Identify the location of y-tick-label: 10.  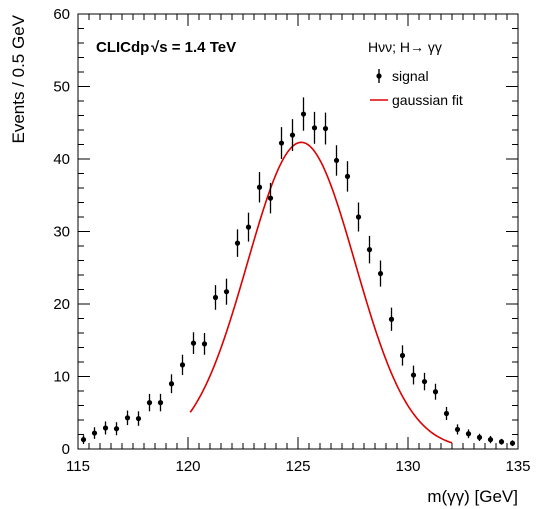
(61, 377).